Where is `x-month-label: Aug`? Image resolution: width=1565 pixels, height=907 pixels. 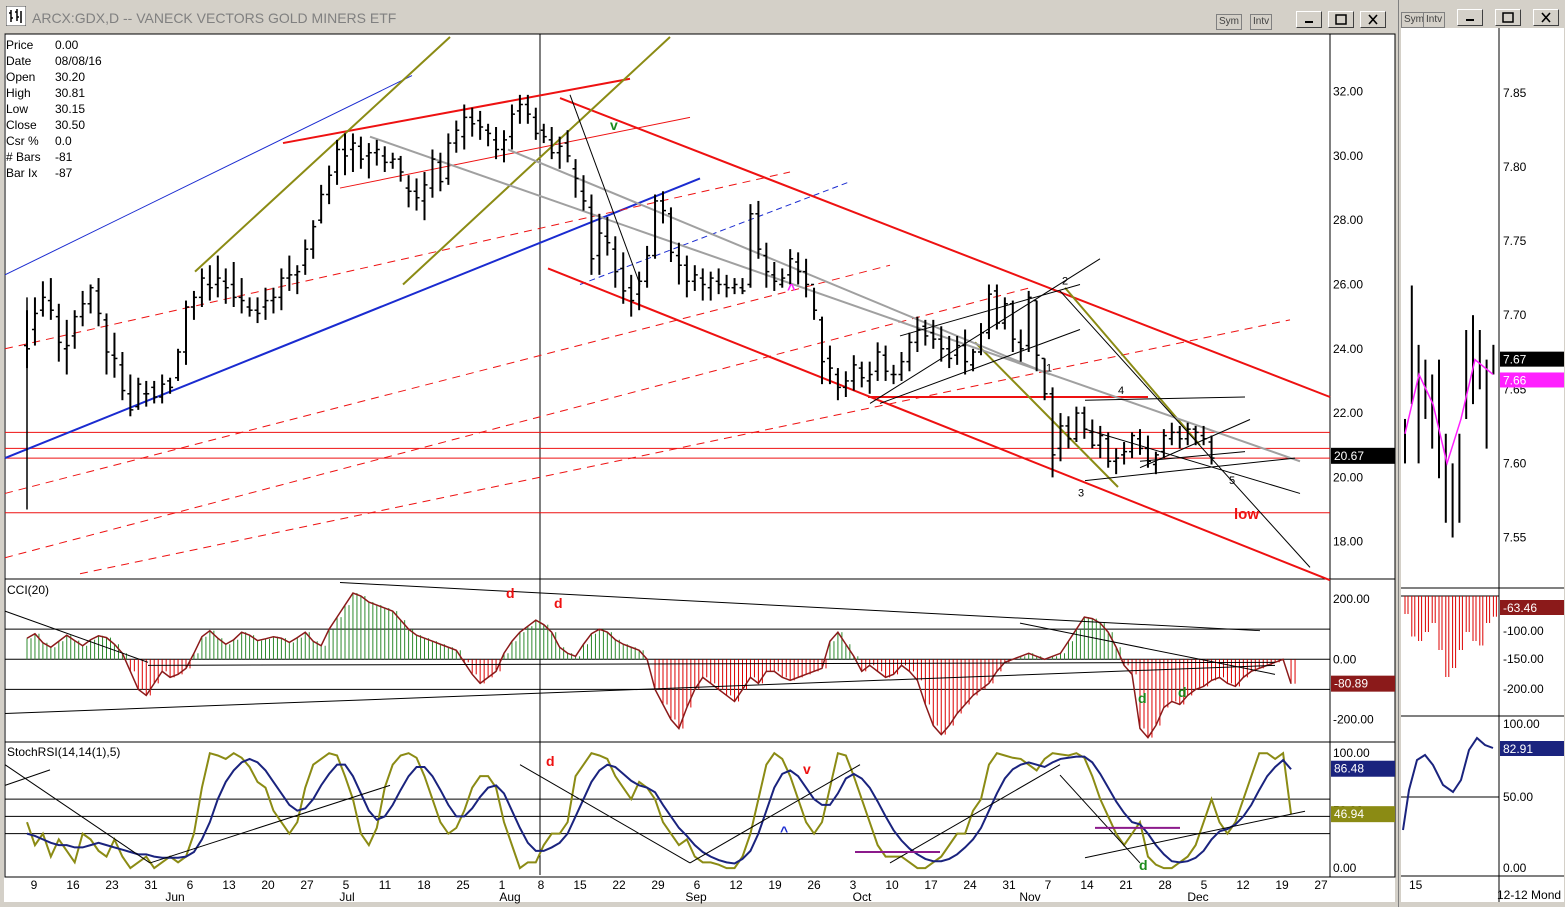 x-month-label: Aug is located at coordinates (509, 897).